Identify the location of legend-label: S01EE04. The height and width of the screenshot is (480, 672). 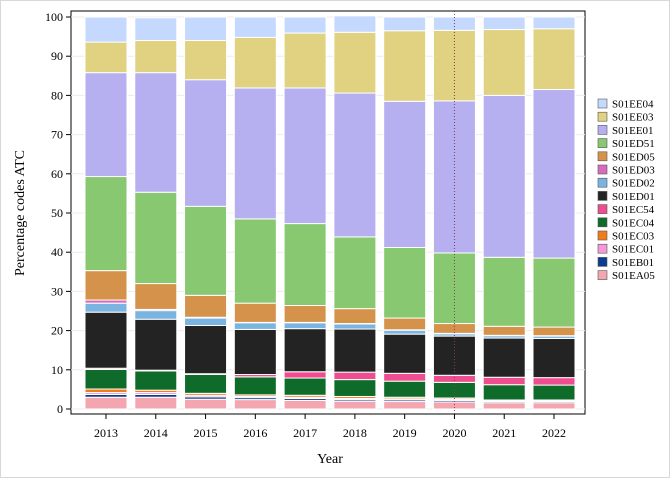
(633, 105).